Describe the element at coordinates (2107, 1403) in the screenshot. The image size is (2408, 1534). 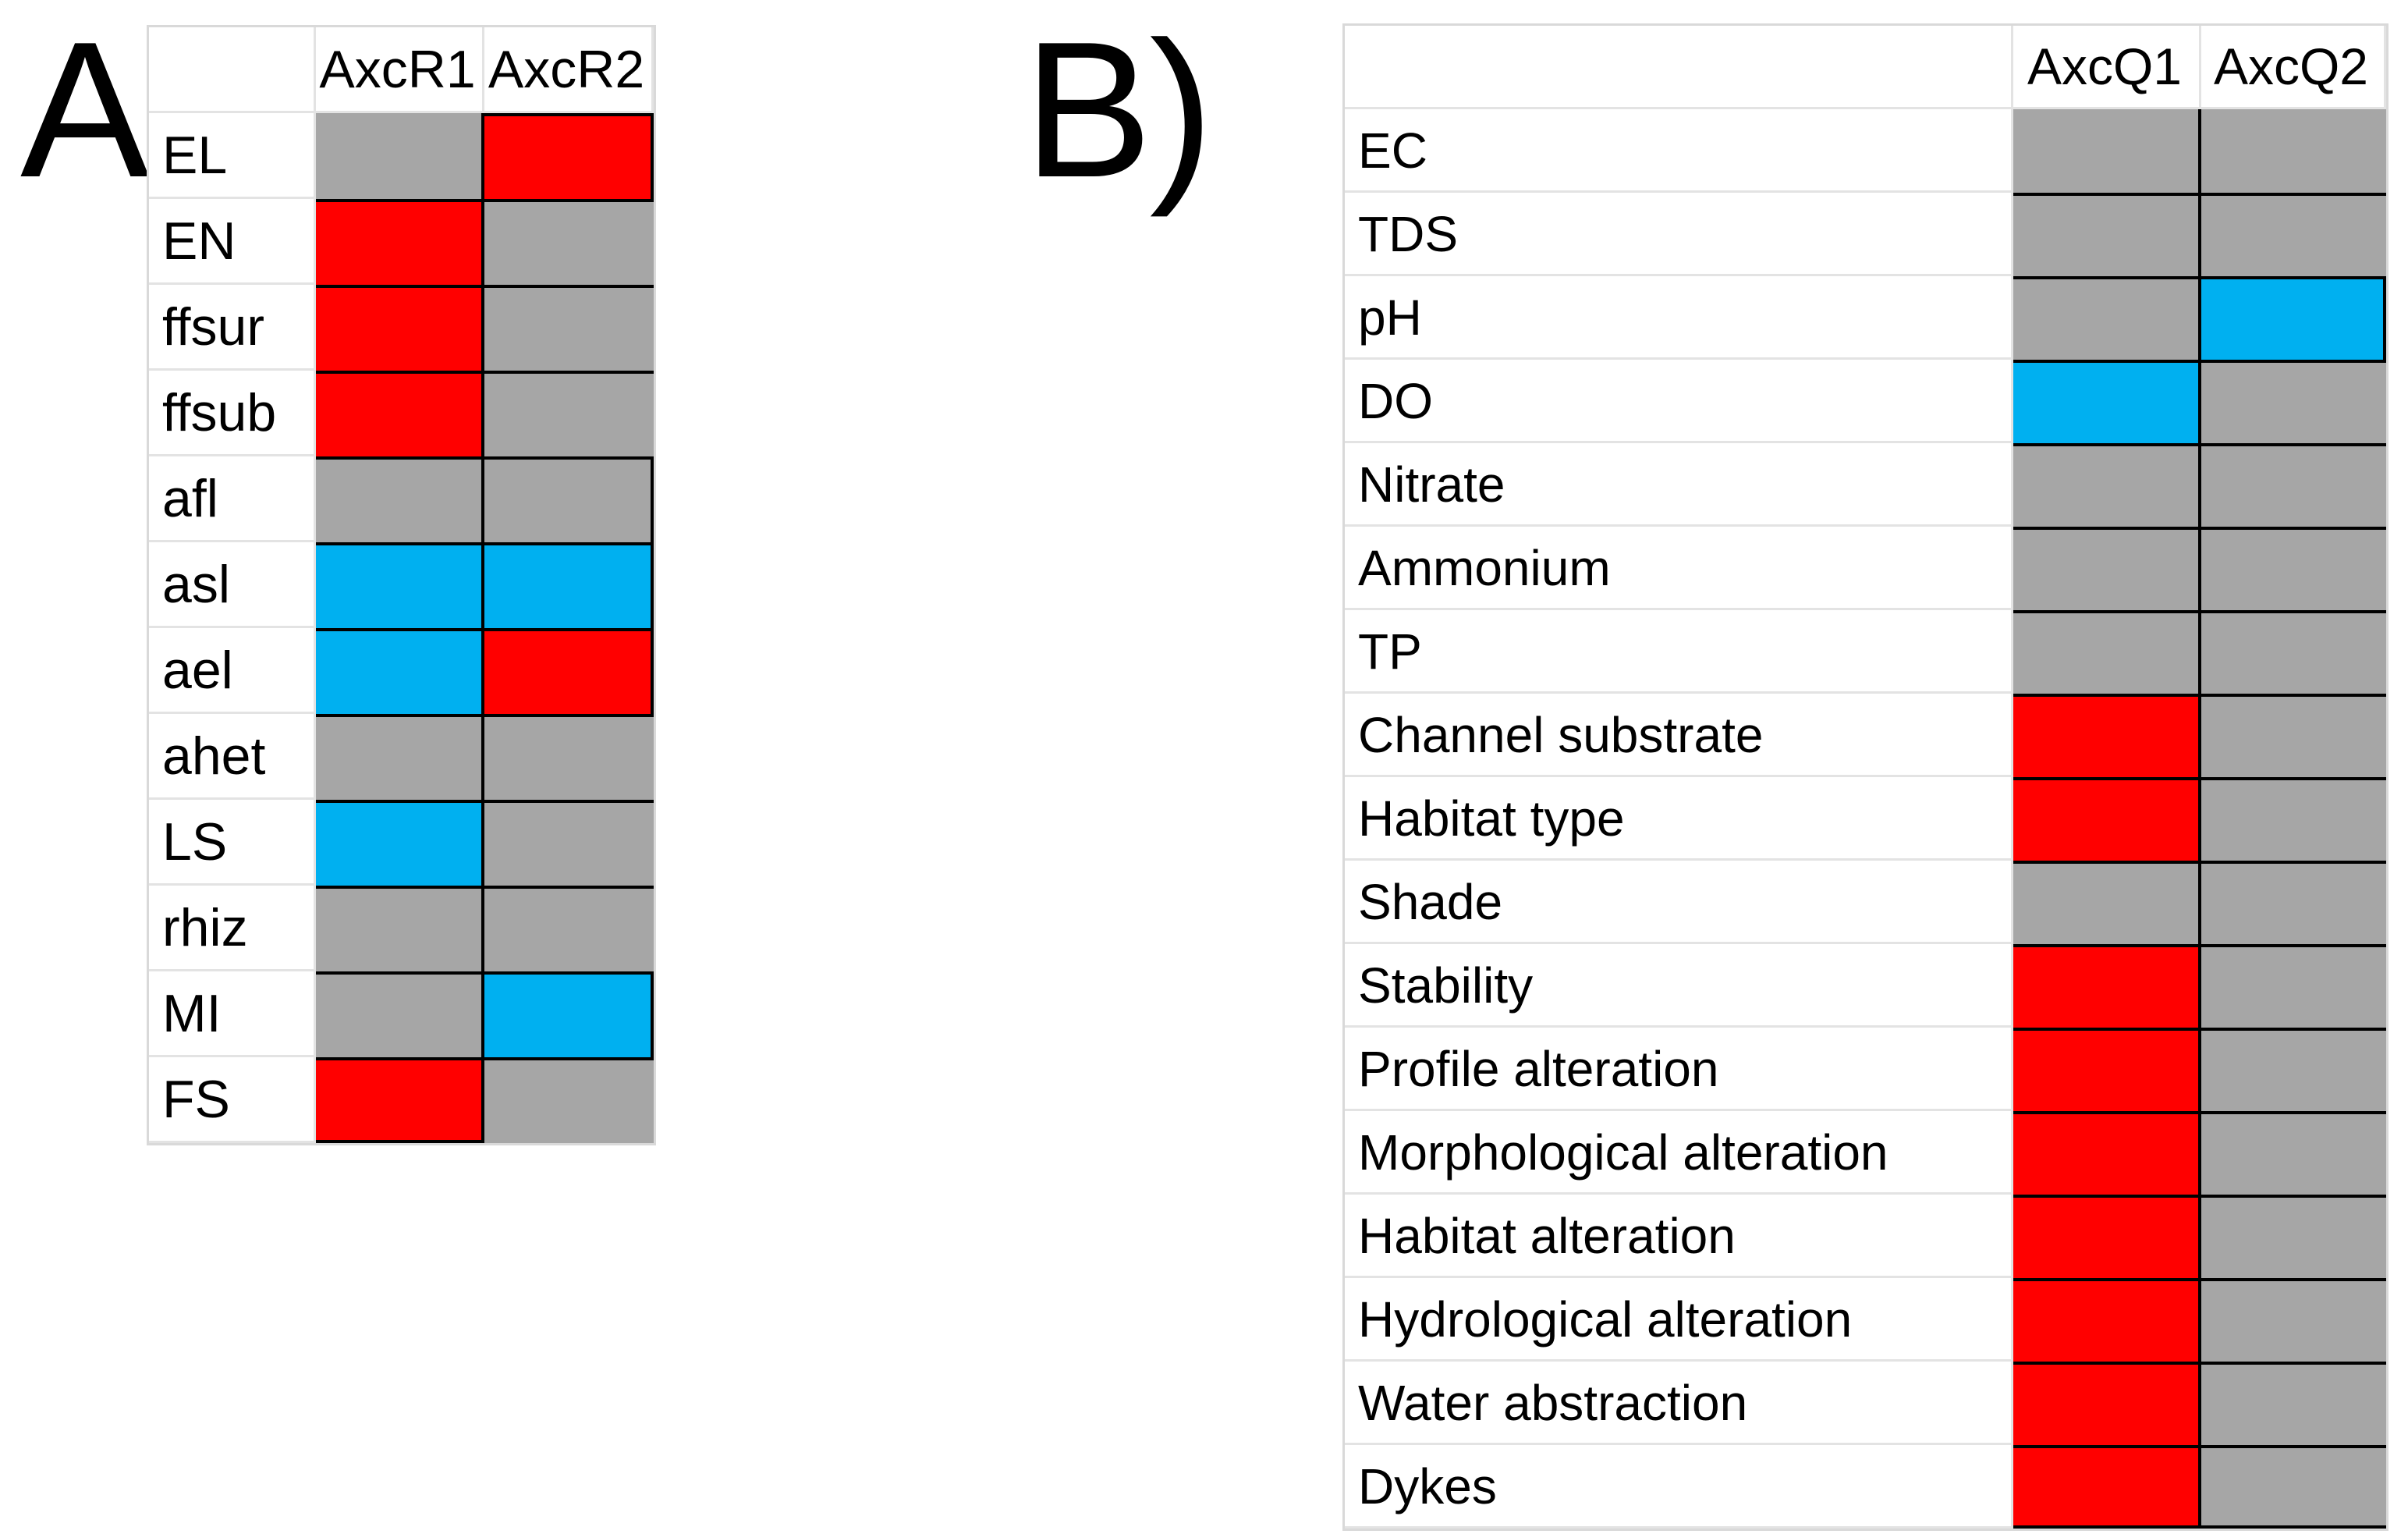
I see `cell-water-abstraction-axcq1` at that location.